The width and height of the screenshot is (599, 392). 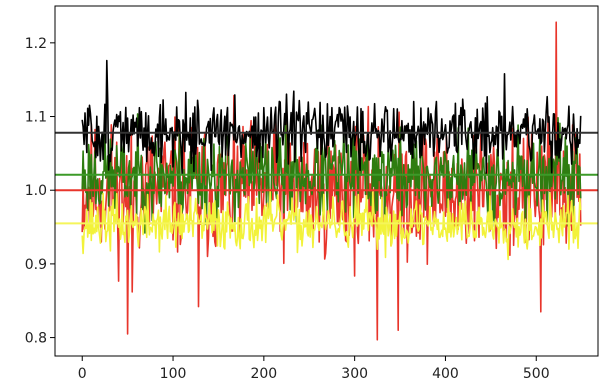 What do you see at coordinates (36, 118) in the screenshot?
I see `y-tick-label: 1.1` at bounding box center [36, 118].